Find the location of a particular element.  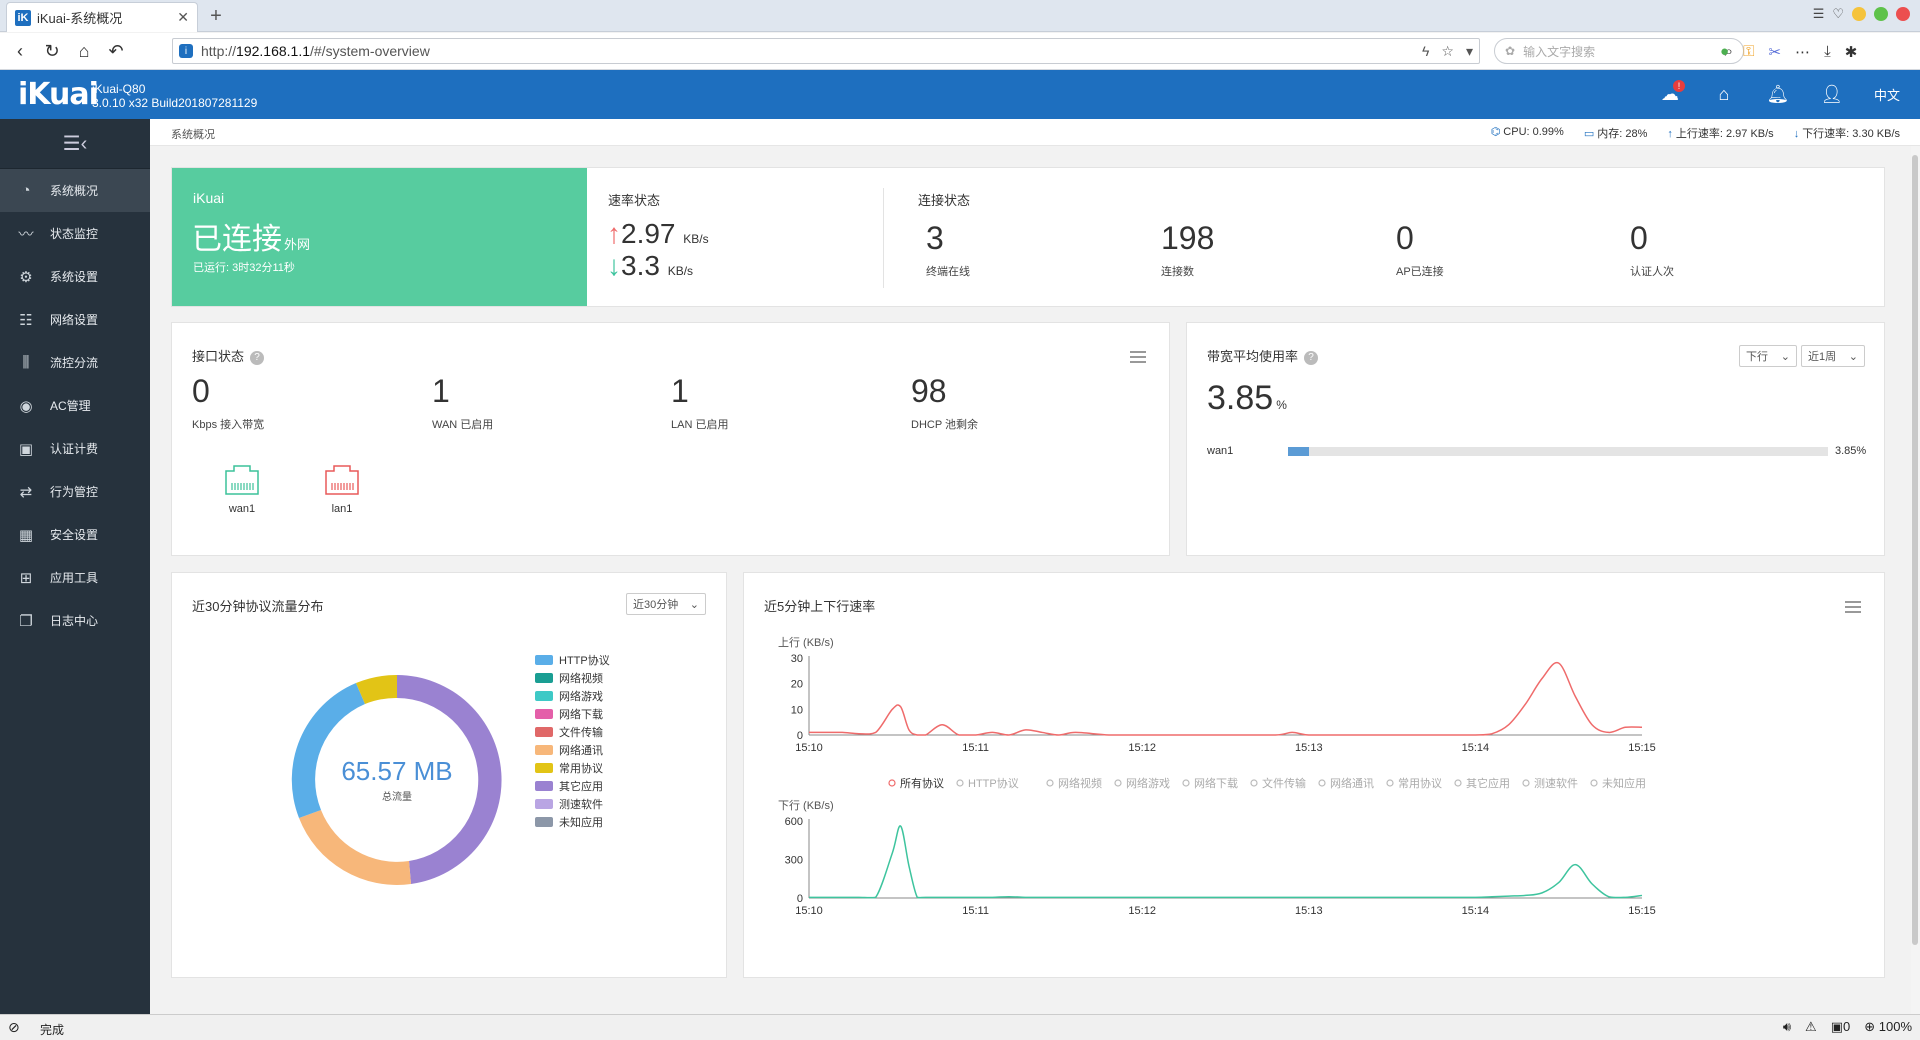

key-icon: ⚿ is located at coordinates (1749, 51).